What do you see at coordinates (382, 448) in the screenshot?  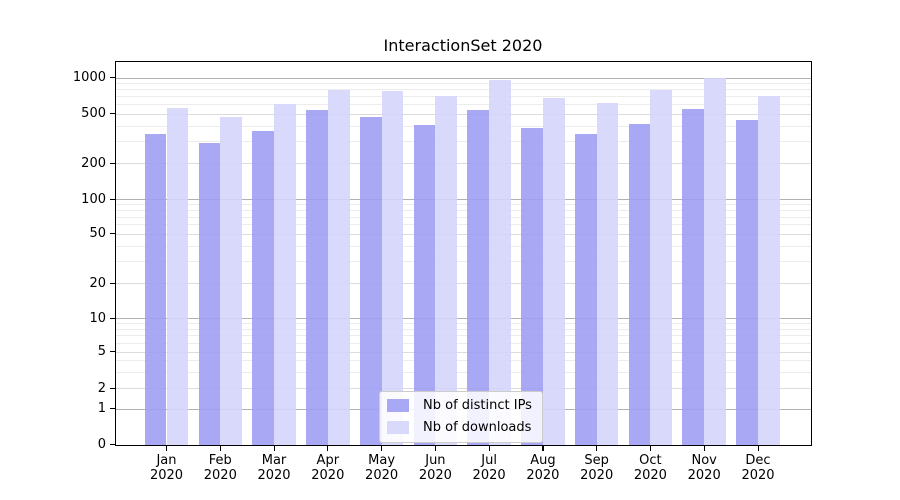 I see `x-tick-mark-may` at bounding box center [382, 448].